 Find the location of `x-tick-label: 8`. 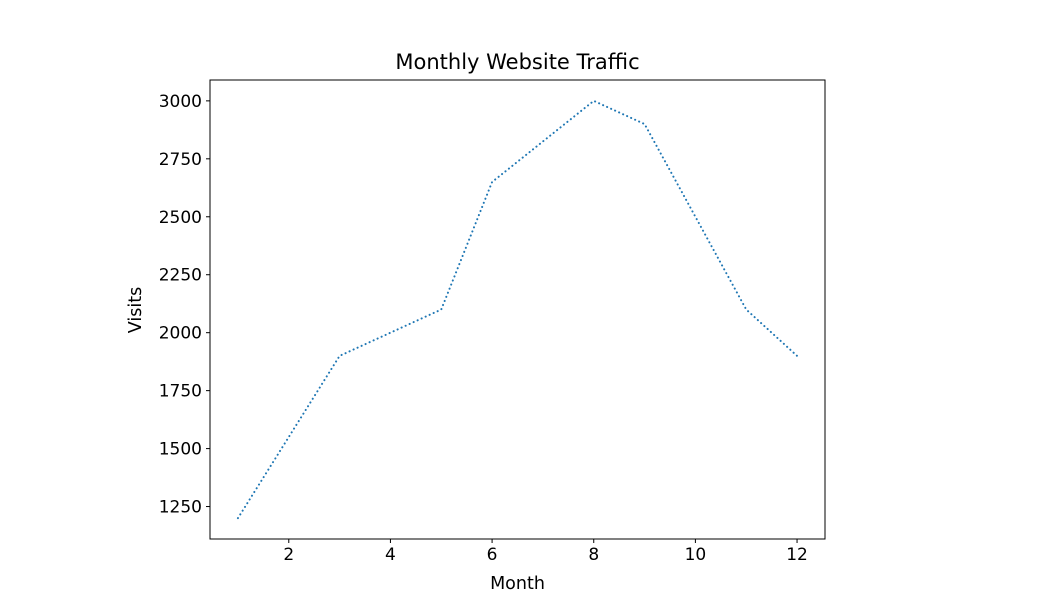

x-tick-label: 8 is located at coordinates (593, 555).